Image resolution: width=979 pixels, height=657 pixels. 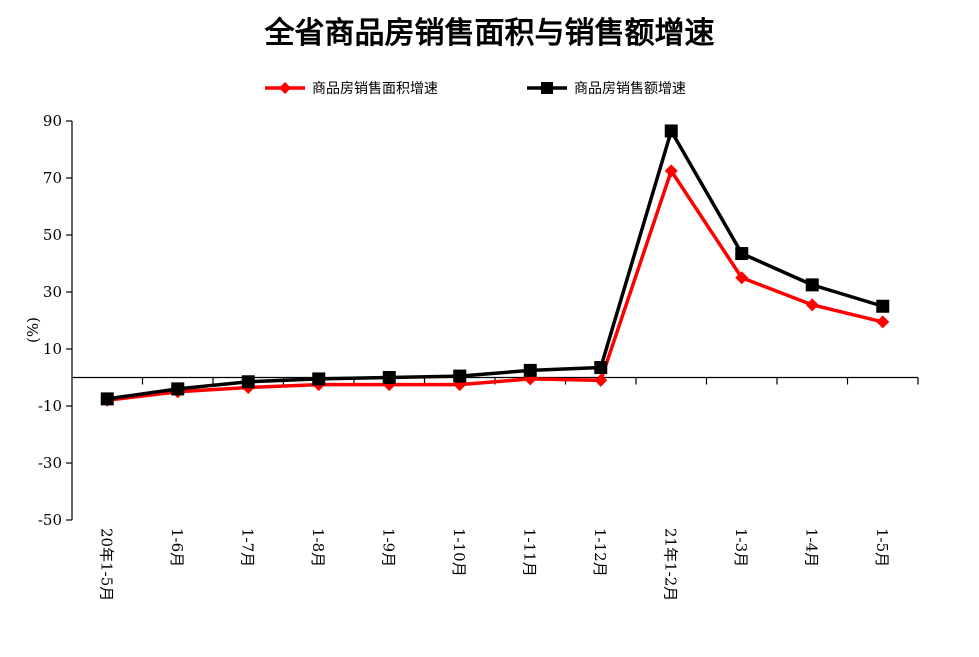 I want to click on y-tick-label: -50, so click(x=50, y=520).